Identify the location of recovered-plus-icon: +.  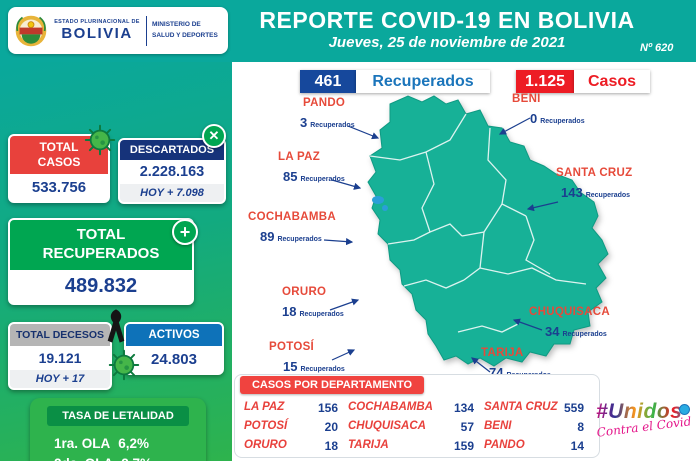
(185, 232).